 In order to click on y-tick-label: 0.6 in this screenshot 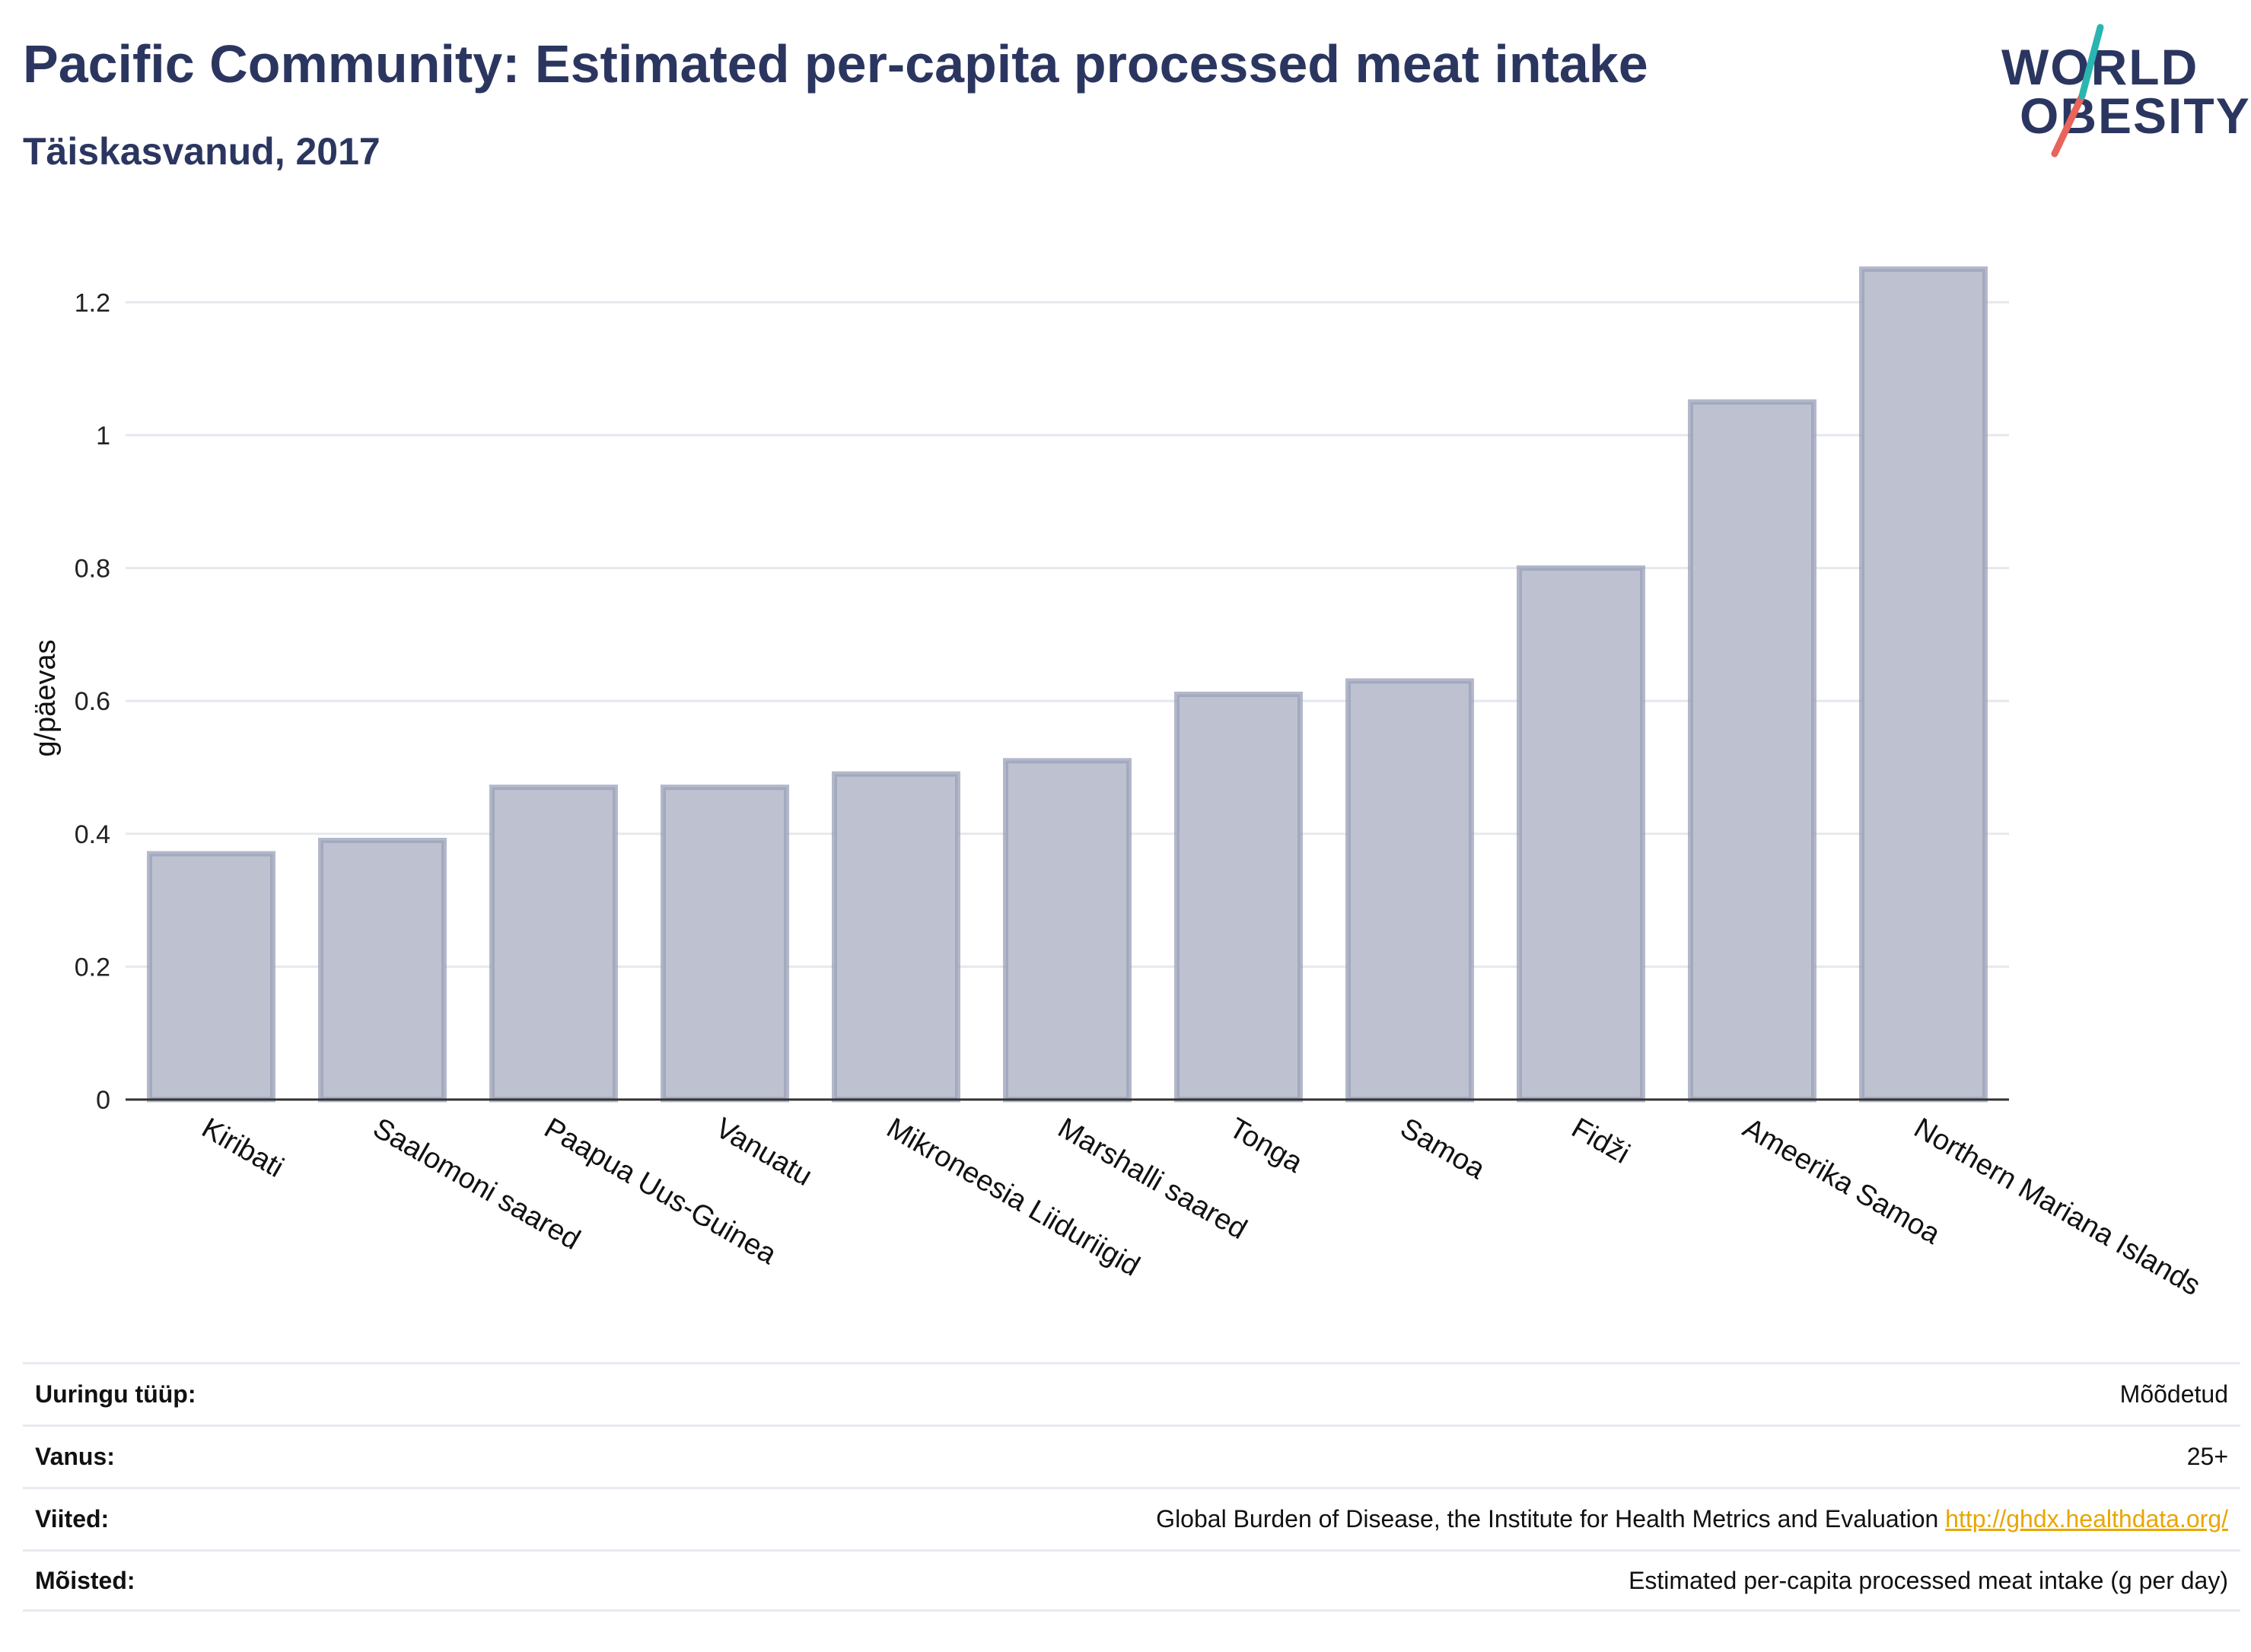, I will do `click(92, 701)`.